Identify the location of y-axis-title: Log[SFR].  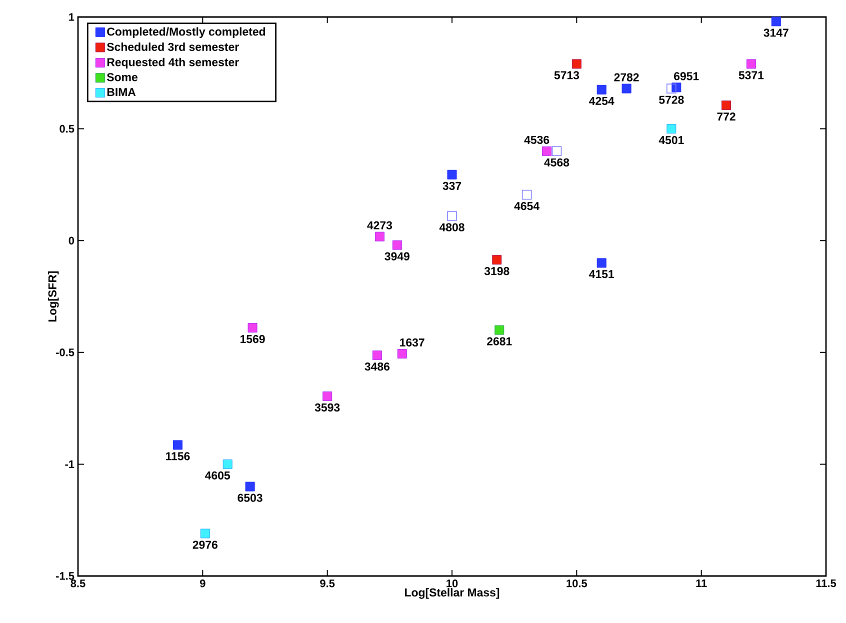
(53, 296).